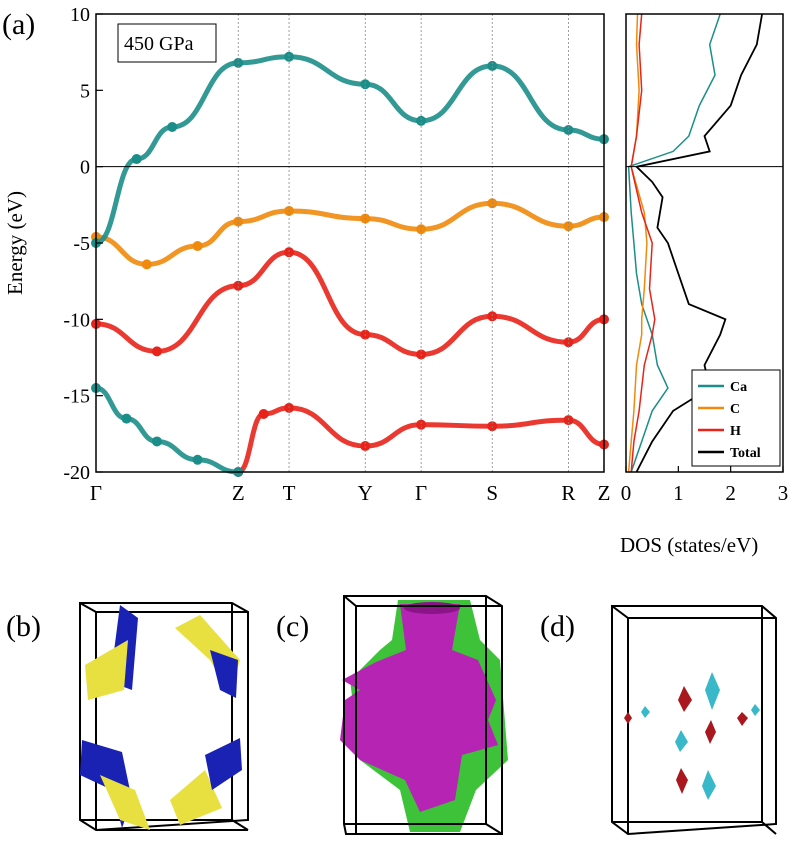  What do you see at coordinates (678, 493) in the screenshot?
I see `dos-xtick-label: 1` at bounding box center [678, 493].